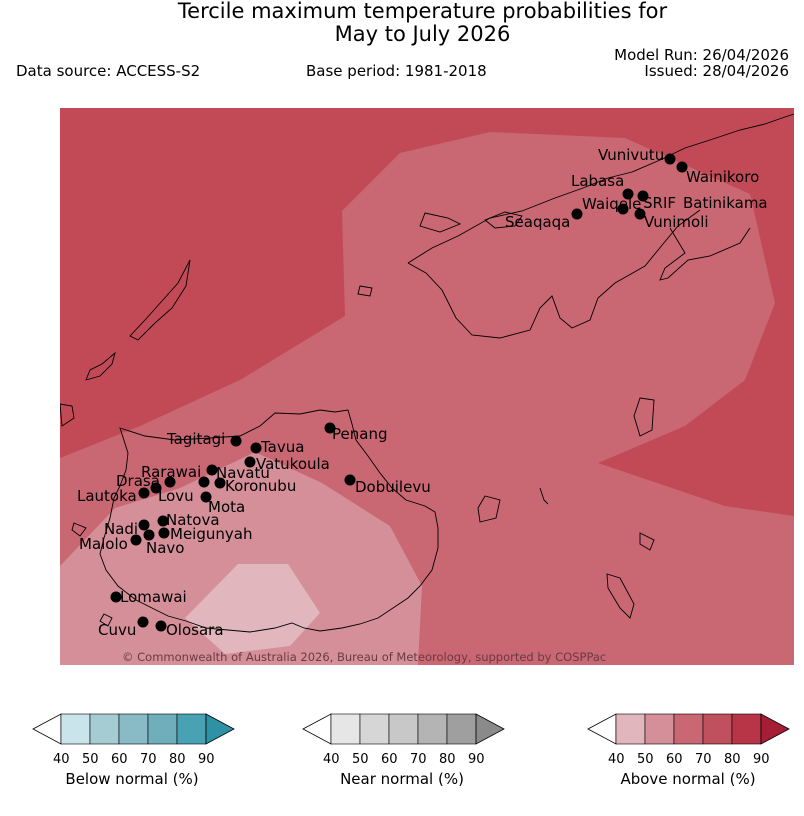 The height and width of the screenshot is (816, 804). What do you see at coordinates (676, 222) in the screenshot?
I see `station-label: Vunimoli` at bounding box center [676, 222].